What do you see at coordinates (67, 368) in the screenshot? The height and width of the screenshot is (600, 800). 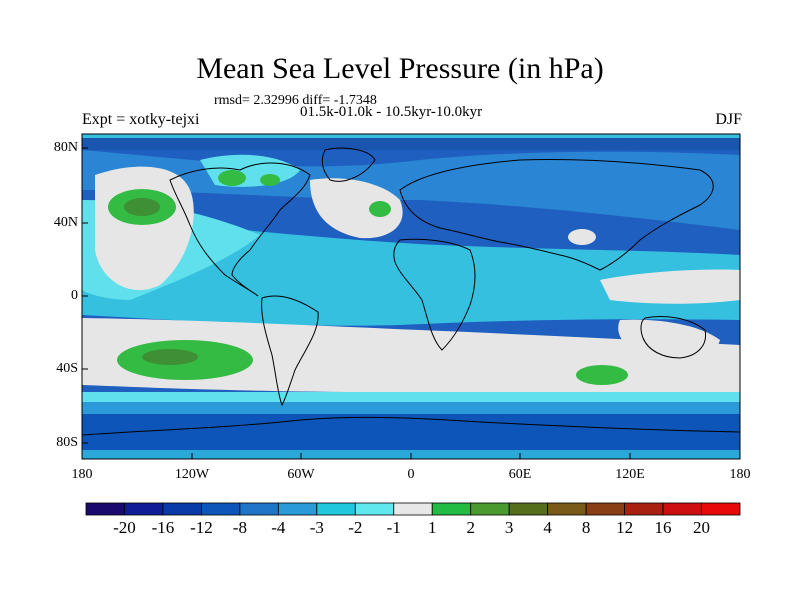 I see `ytick-label-40s: 40S` at bounding box center [67, 368].